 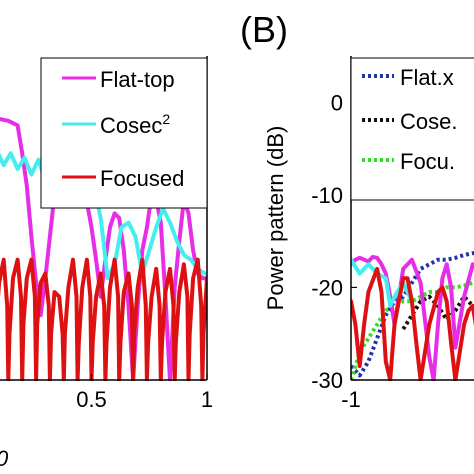 What do you see at coordinates (131, 125) in the screenshot?
I see `legend-a-label-2-text: Cosec` at bounding box center [131, 125].